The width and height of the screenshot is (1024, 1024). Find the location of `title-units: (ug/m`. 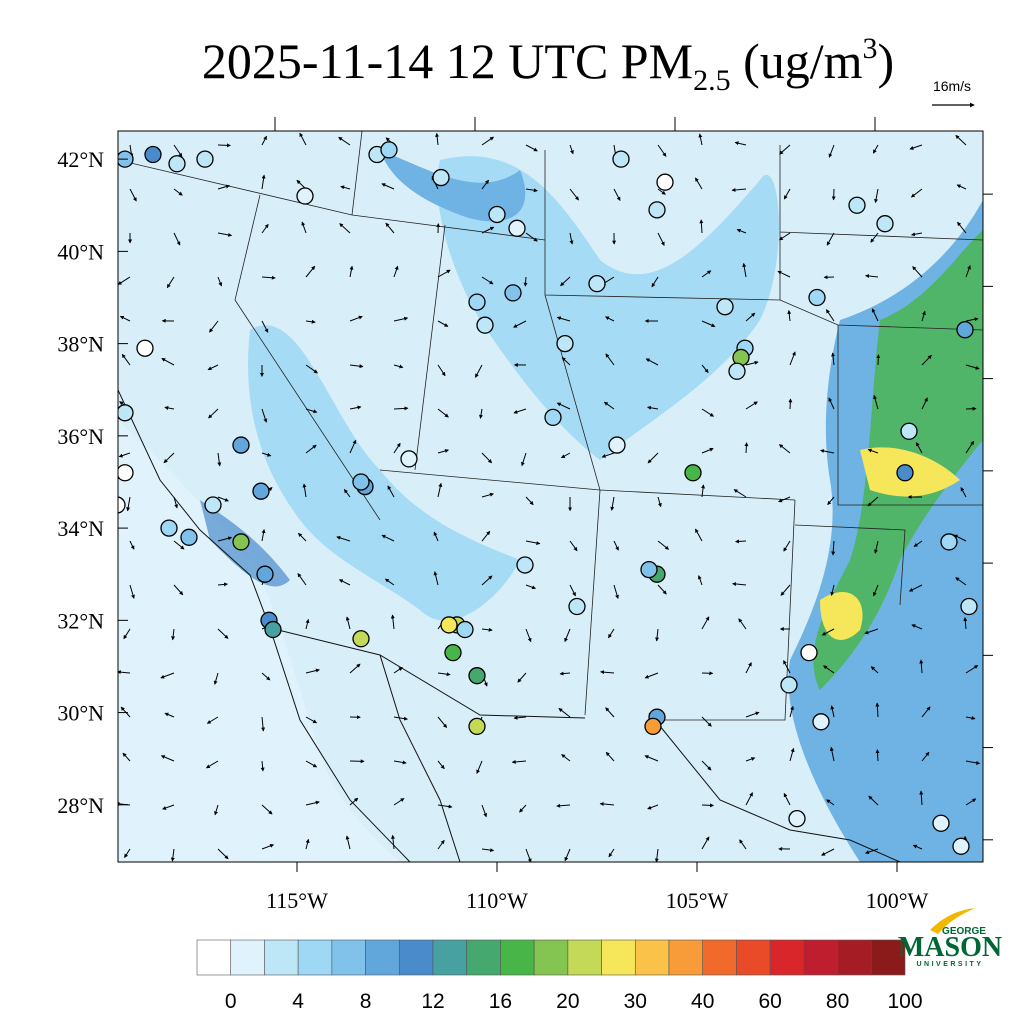

title-units: (ug/m is located at coordinates (797, 61).